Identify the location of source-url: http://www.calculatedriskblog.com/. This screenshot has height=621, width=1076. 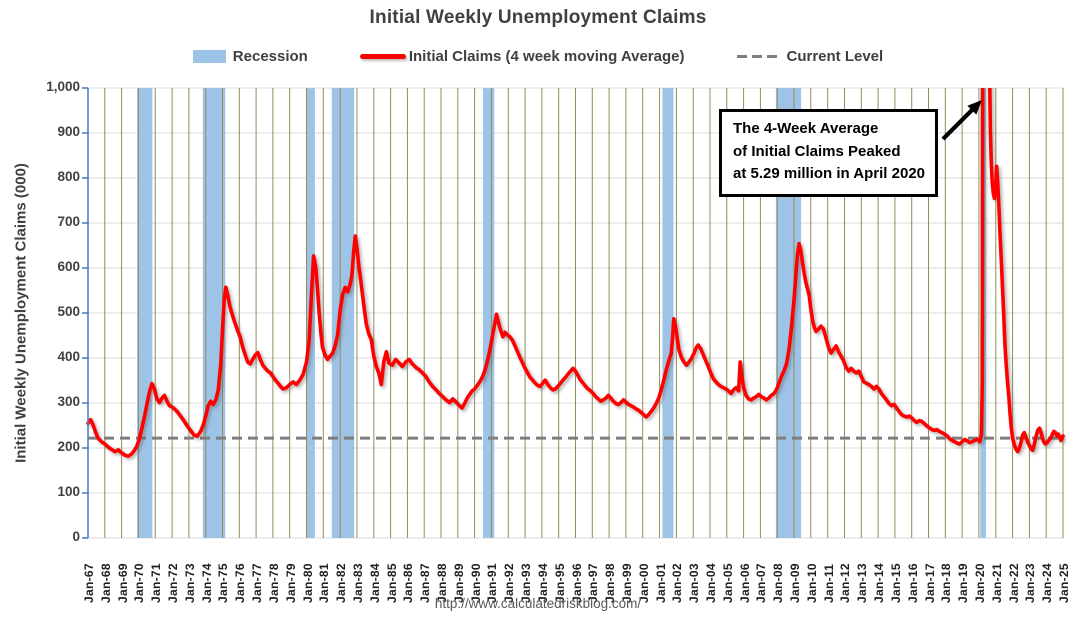
(538, 603).